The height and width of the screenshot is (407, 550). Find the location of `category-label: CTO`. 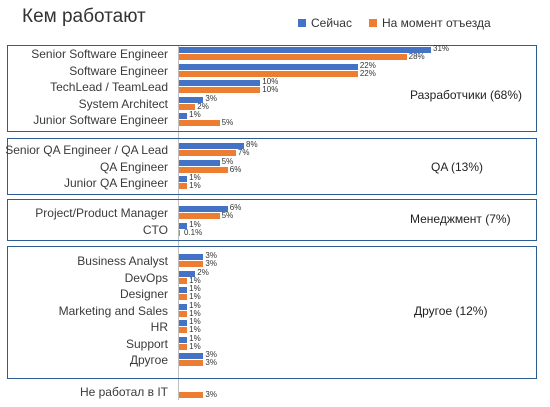

category-label: CTO is located at coordinates (155, 229).